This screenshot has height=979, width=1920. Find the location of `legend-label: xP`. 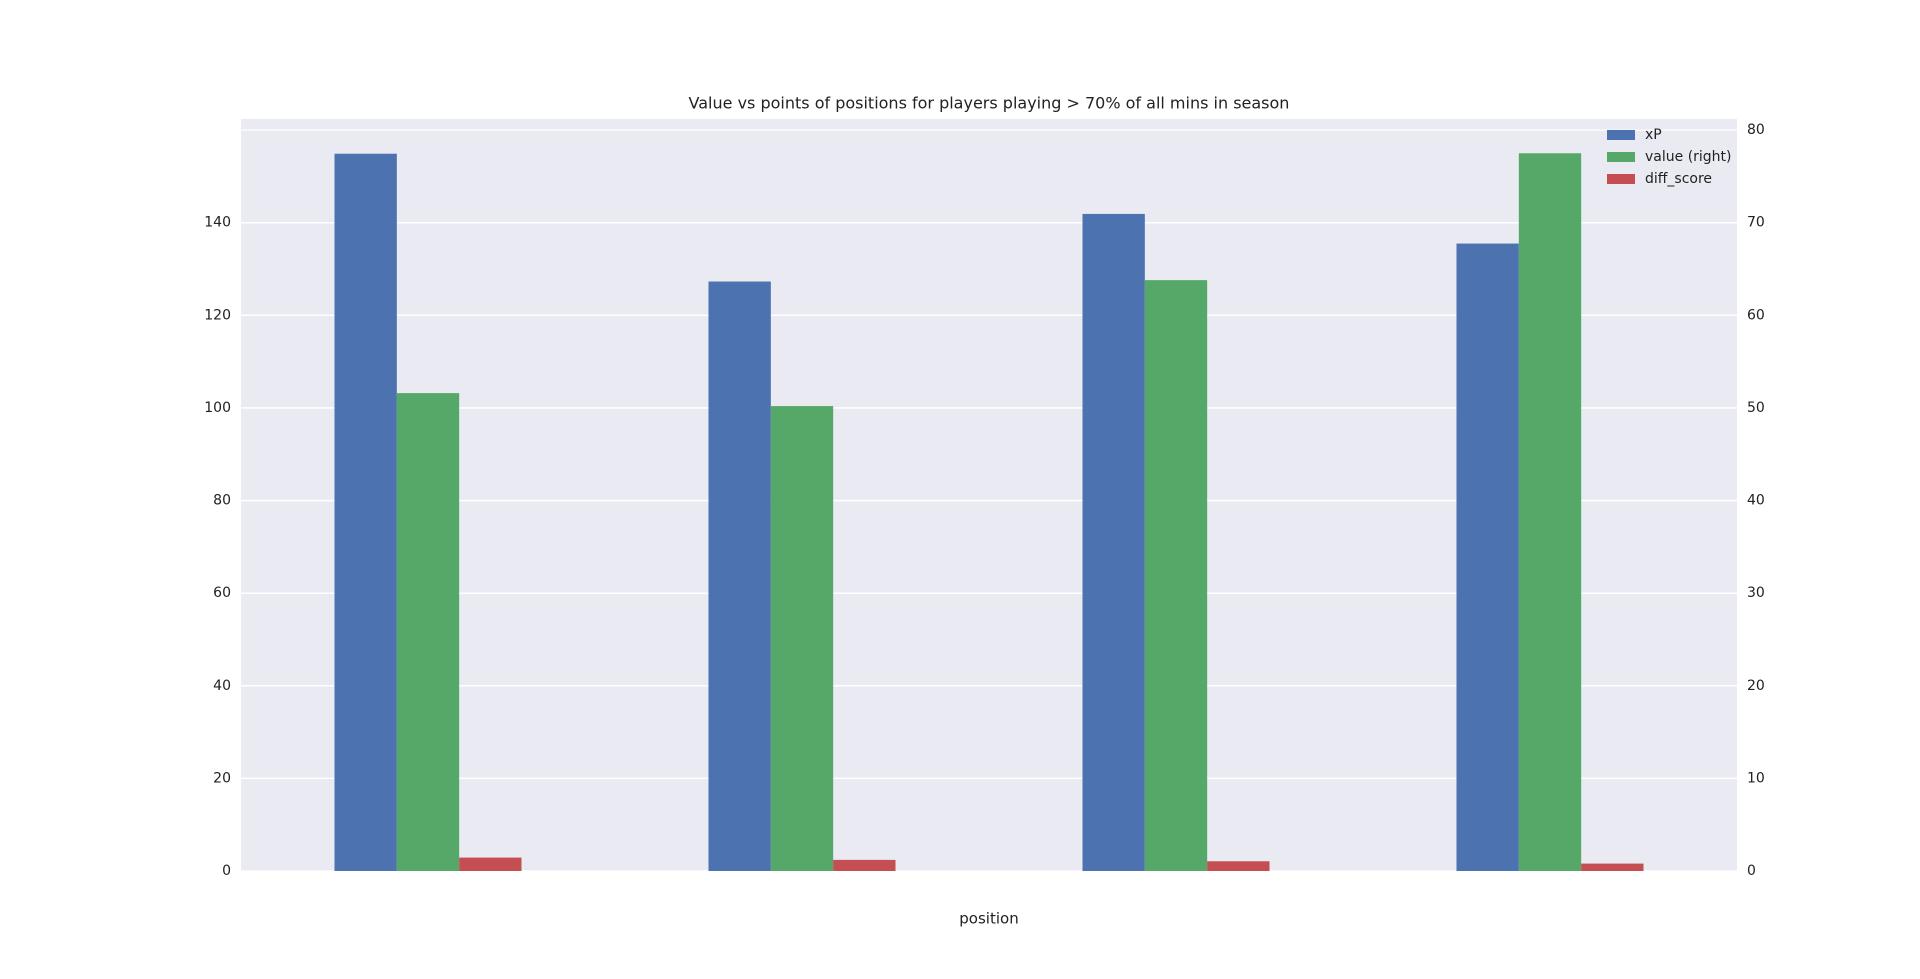

legend-label: xP is located at coordinates (1653, 135).